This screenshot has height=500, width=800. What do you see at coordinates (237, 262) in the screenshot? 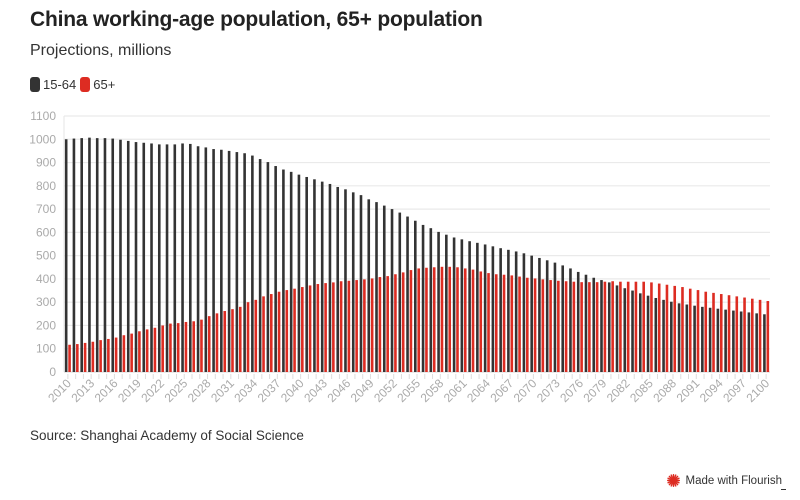
I see `bar-15-64-2032` at bounding box center [237, 262].